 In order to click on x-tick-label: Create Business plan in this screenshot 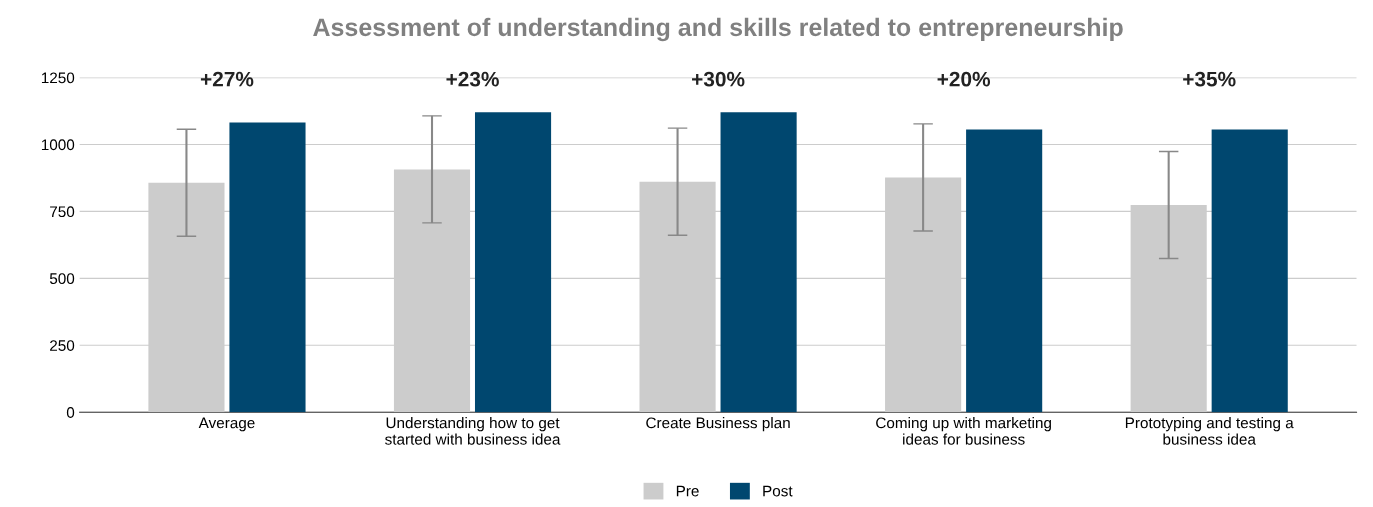, I will do `click(718, 424)`.